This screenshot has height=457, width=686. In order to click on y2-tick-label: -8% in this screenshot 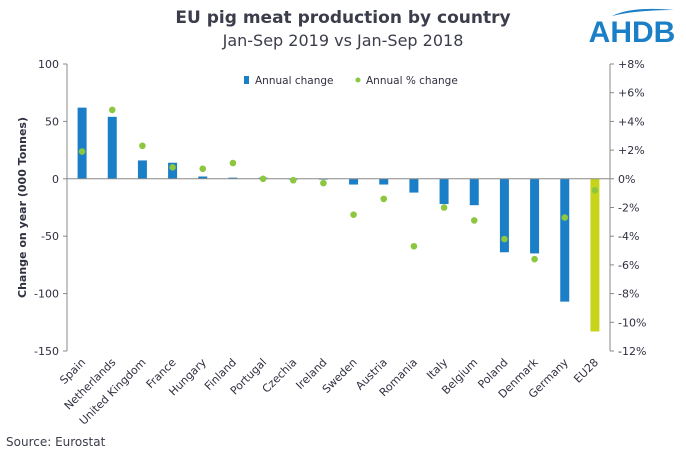, I will do `click(628, 294)`.